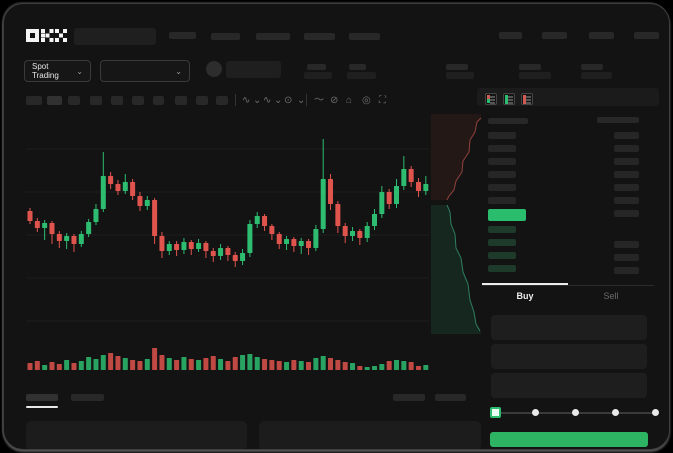 This screenshot has height=453, width=673. What do you see at coordinates (301, 100) in the screenshot?
I see `drawing-chevron-icon: ⌄` at bounding box center [301, 100].